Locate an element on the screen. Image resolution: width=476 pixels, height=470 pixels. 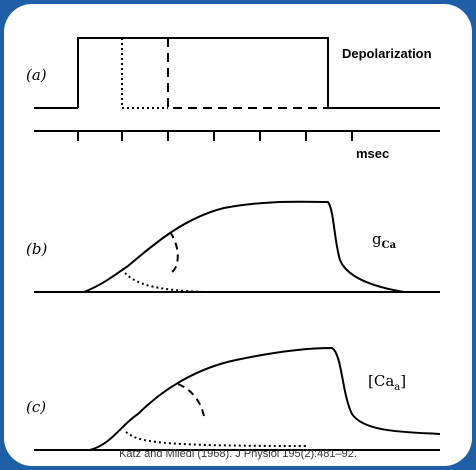
panel-b-title: gCa is located at coordinates (384, 240).